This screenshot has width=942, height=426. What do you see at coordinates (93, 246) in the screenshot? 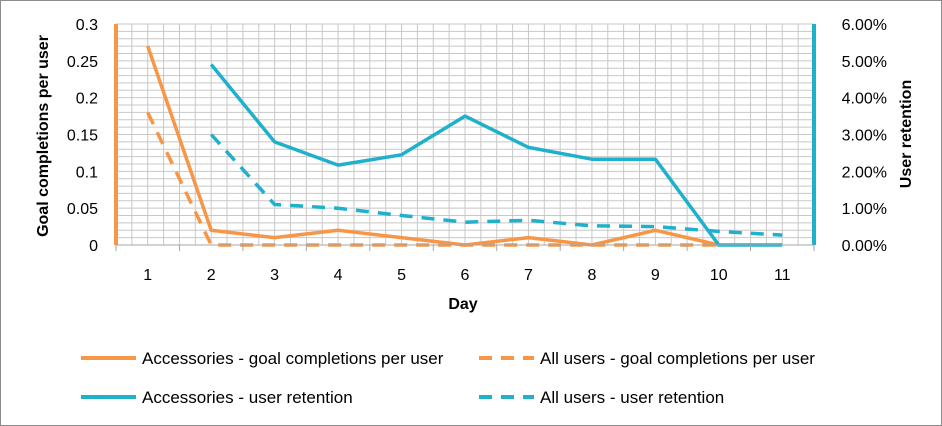
I see `left-tick-label: 0` at bounding box center [93, 246].